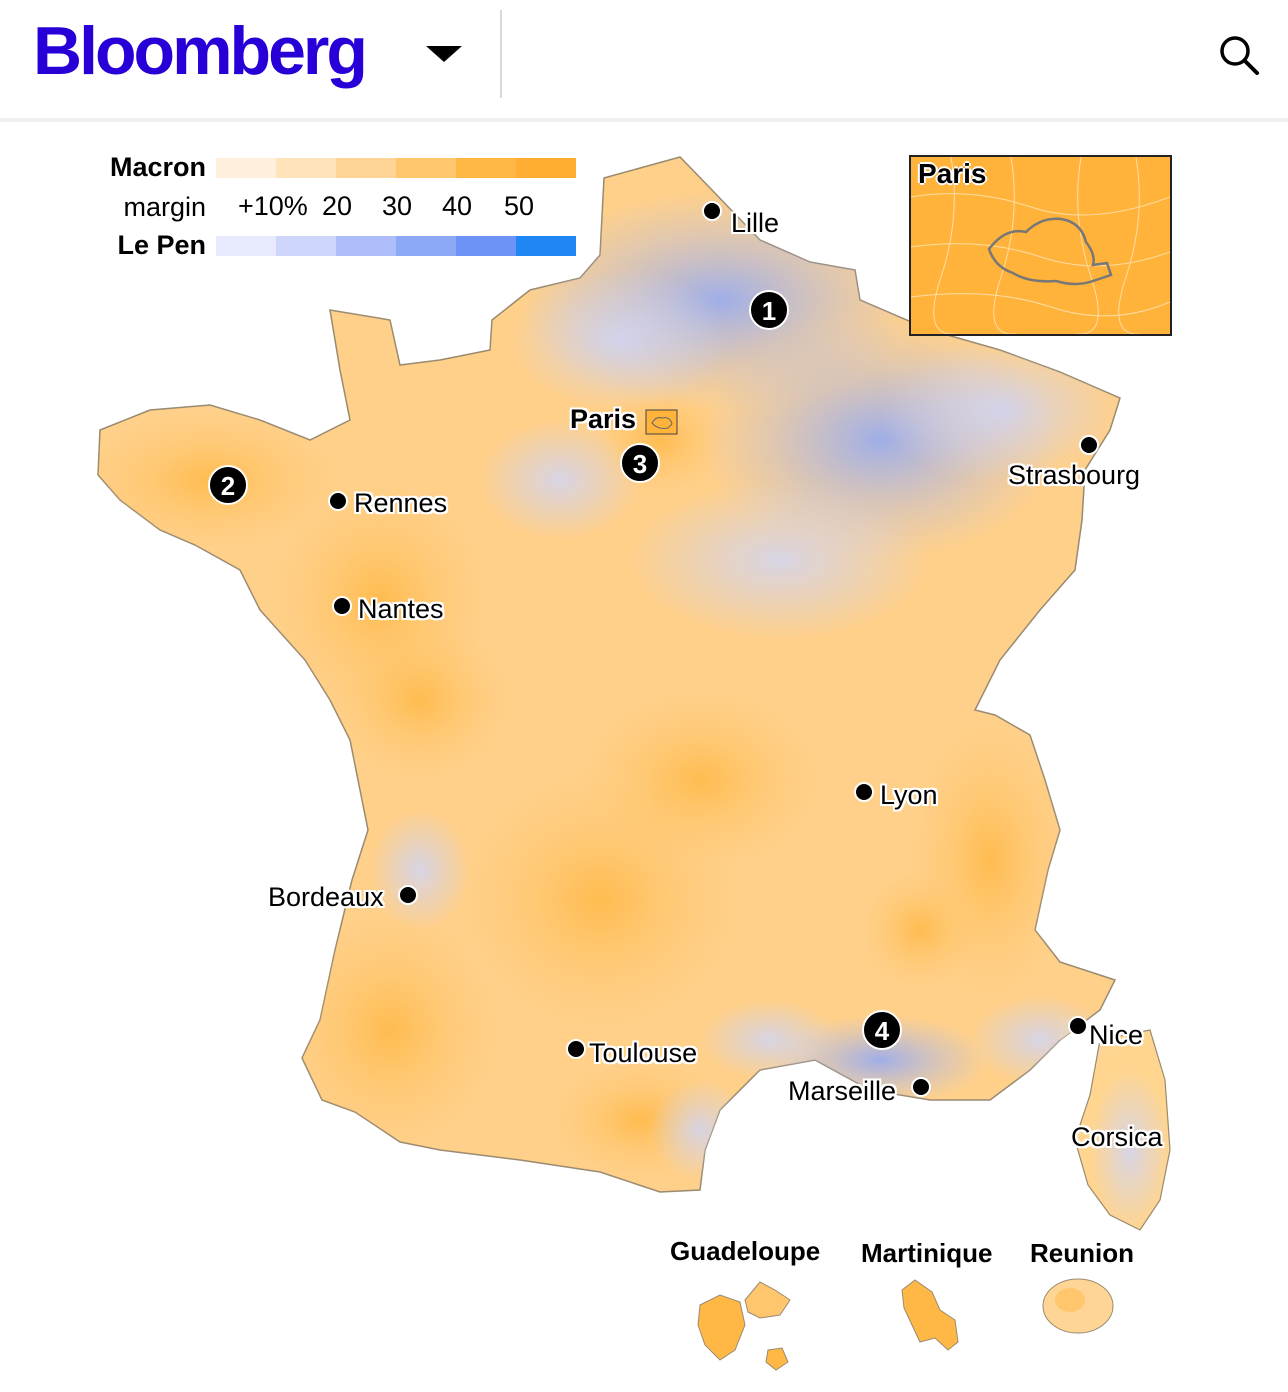  What do you see at coordinates (501, 54) in the screenshot?
I see `header-divider` at bounding box center [501, 54].